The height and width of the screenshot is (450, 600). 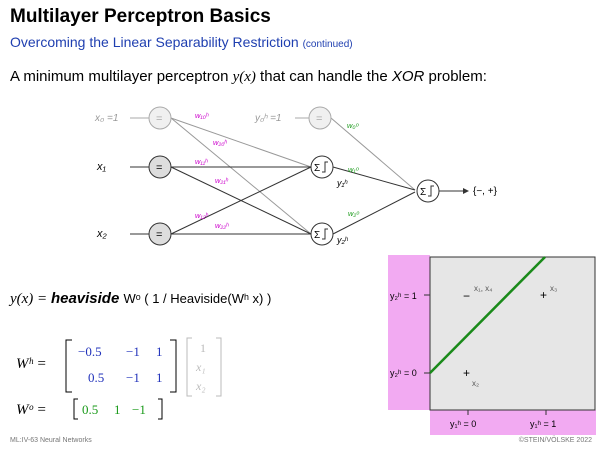 What do you see at coordinates (222, 225) in the screenshot?
I see `weight-label: w₂₂ʰ` at bounding box center [222, 225].